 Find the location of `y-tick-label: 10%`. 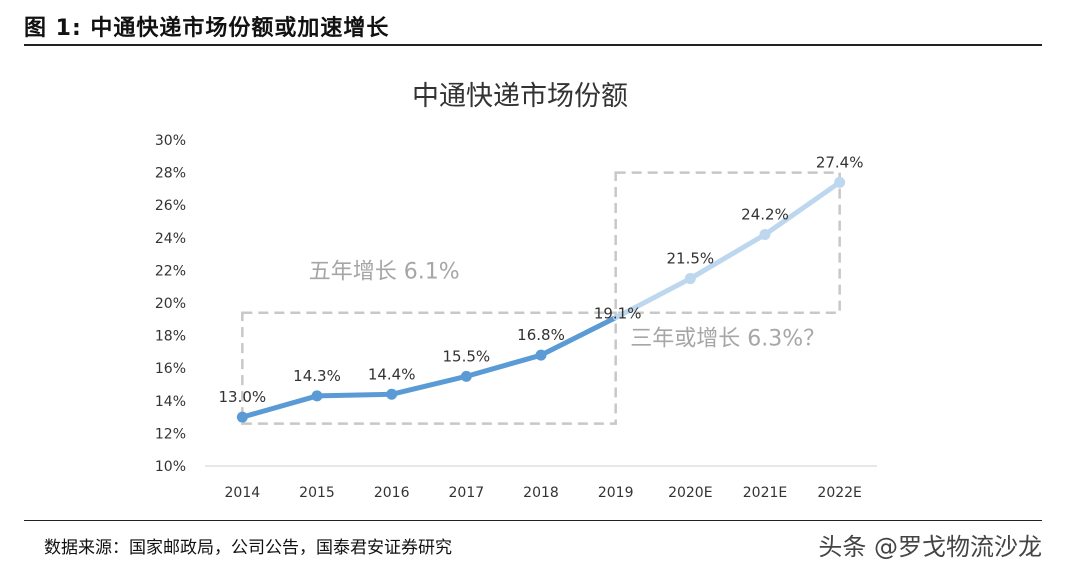

y-tick-label: 10% is located at coordinates (170, 467).